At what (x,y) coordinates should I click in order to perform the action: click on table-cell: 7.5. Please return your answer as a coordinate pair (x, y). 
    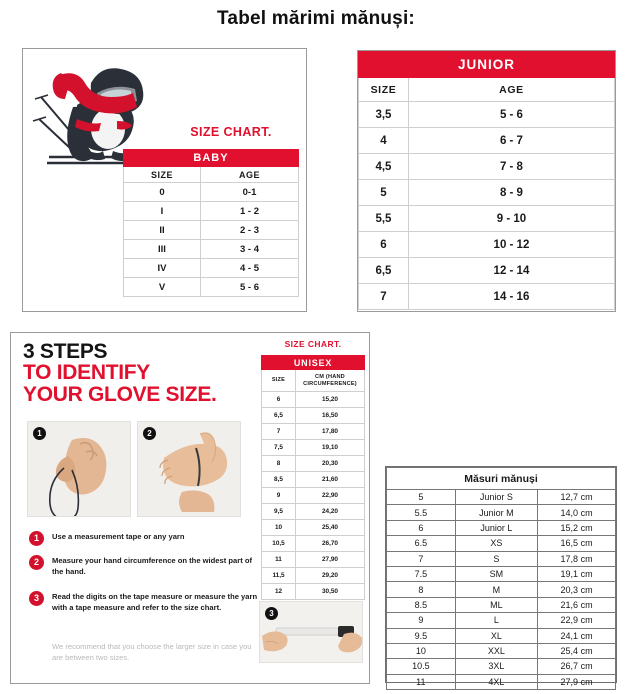
    Looking at the image, I should click on (421, 574).